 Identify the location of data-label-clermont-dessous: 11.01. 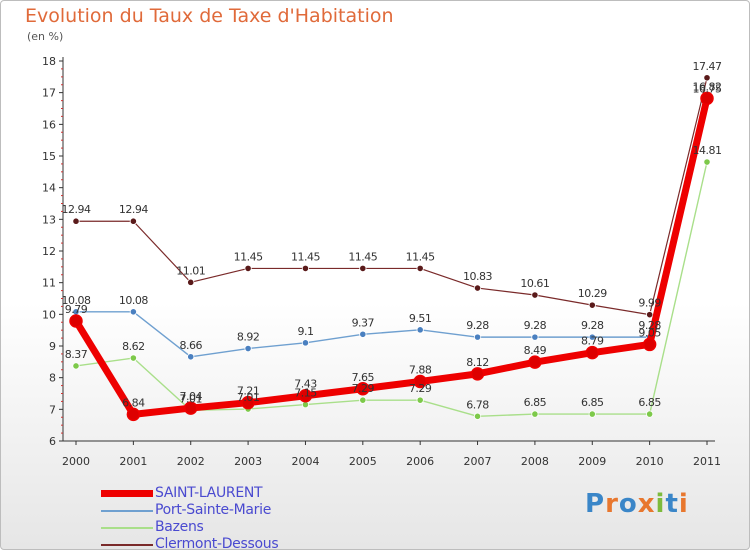
(190, 270).